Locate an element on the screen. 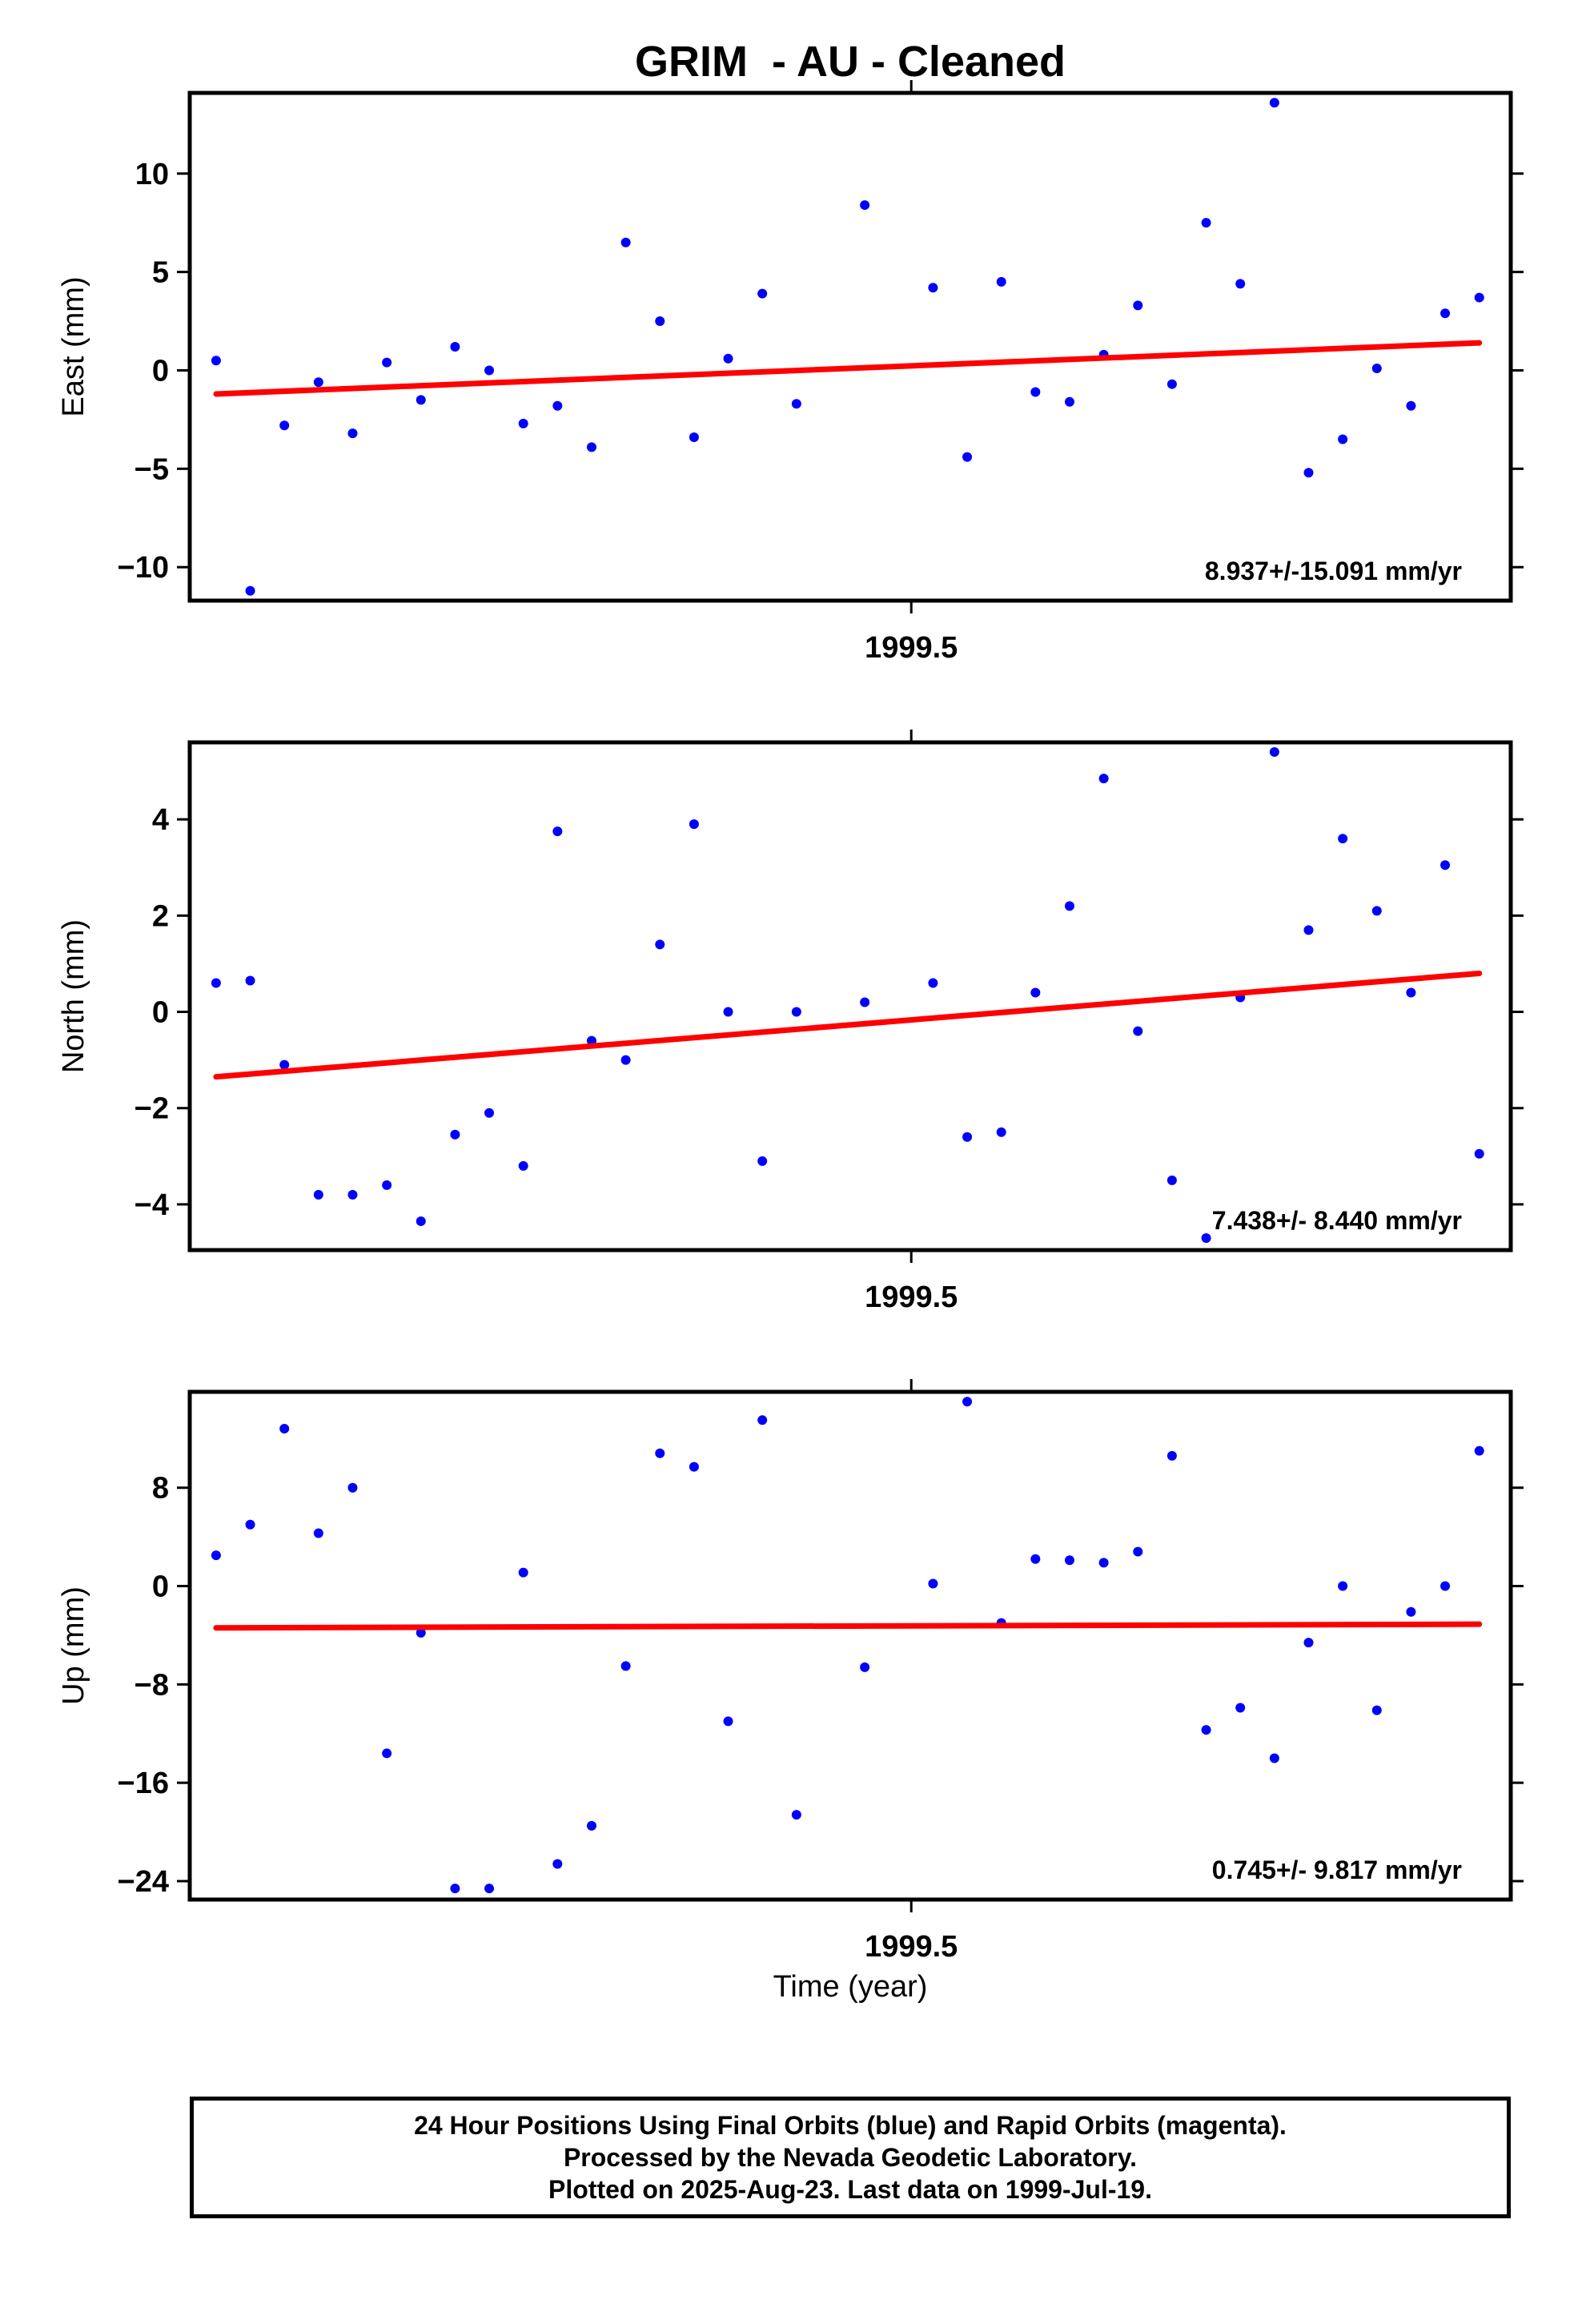 This screenshot has height=2324, width=1582. y-tick-label: −10 is located at coordinates (144, 568).